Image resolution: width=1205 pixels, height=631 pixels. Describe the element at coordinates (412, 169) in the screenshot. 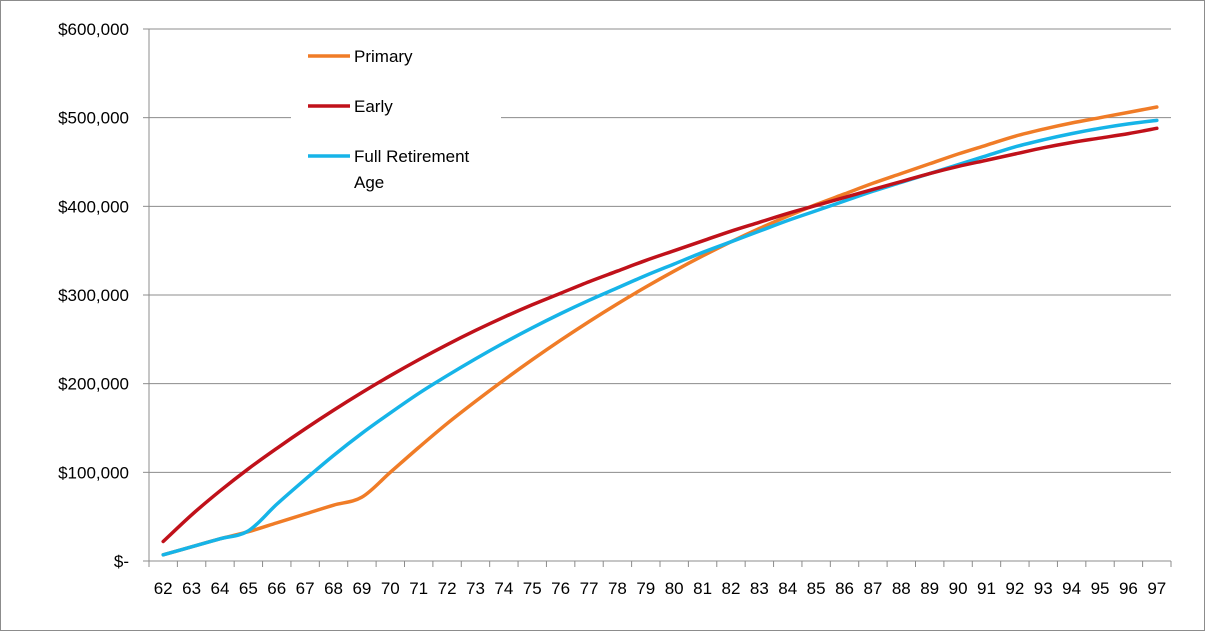

I see `legend-label-full-retirement-age: Full Retirement Age` at that location.